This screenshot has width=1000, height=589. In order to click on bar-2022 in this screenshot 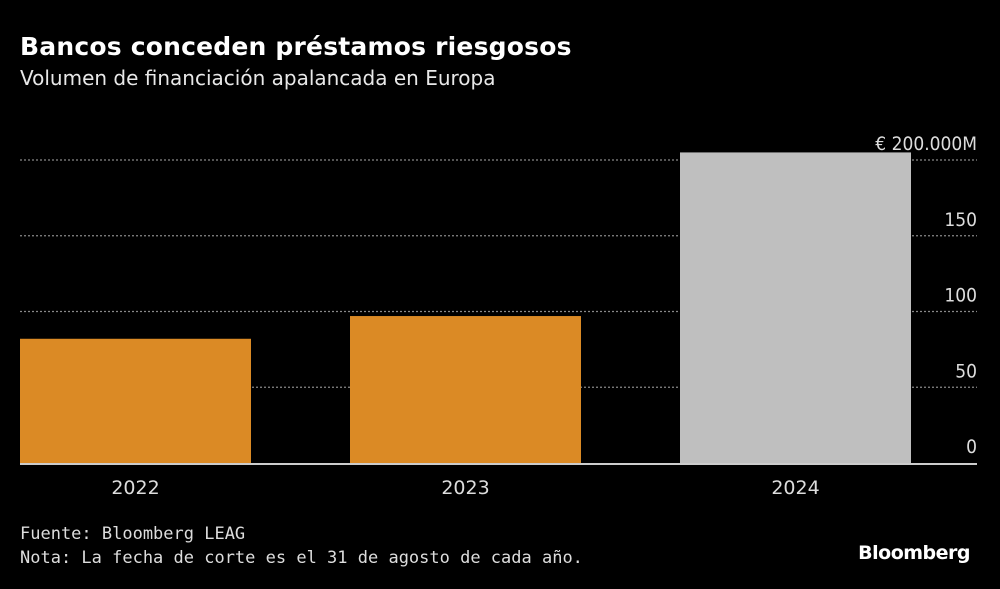, I will do `click(135, 400)`.